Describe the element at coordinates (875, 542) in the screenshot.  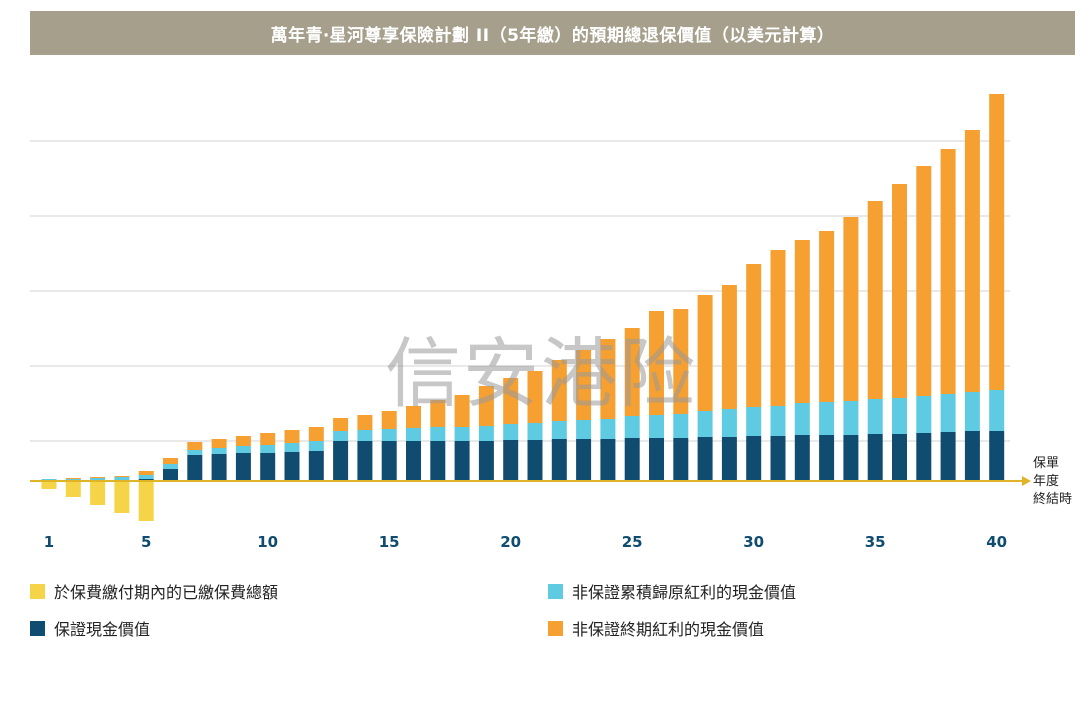
I see `x-tick-label-35: 35` at that location.